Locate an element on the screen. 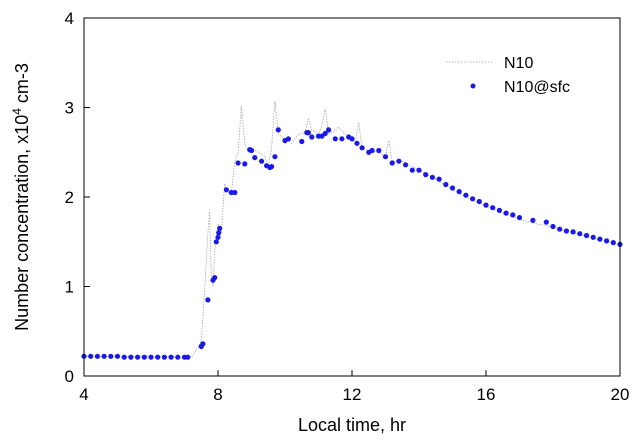 This screenshot has width=633, height=441. y-axis-label-prefix: Number concentration, x10 is located at coordinates (22, 223).